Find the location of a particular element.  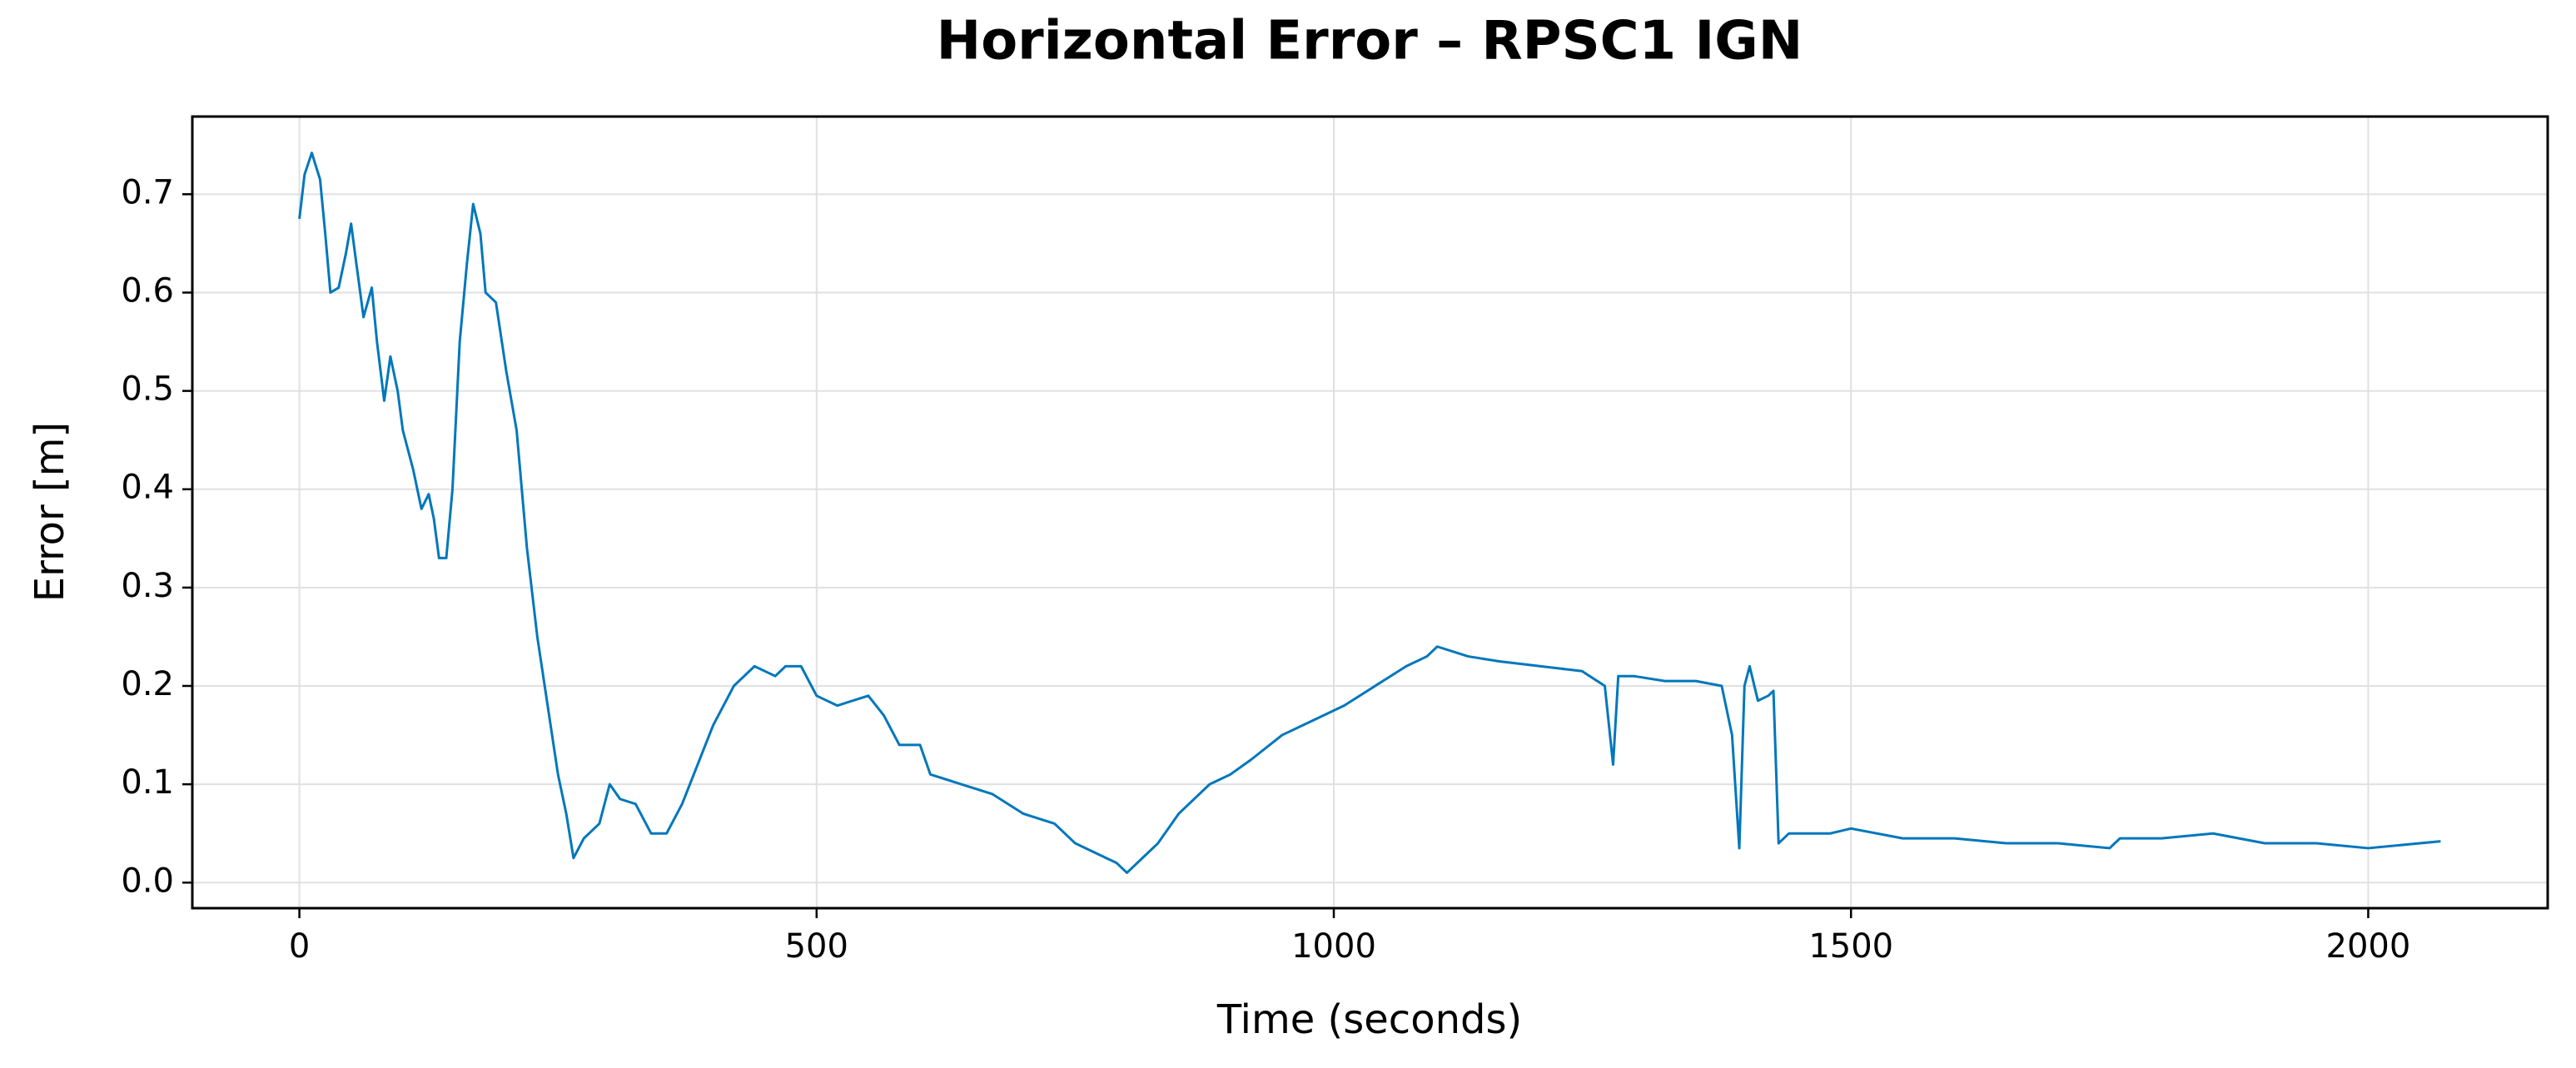

y-tick-label: 0.4 is located at coordinates (147, 488).